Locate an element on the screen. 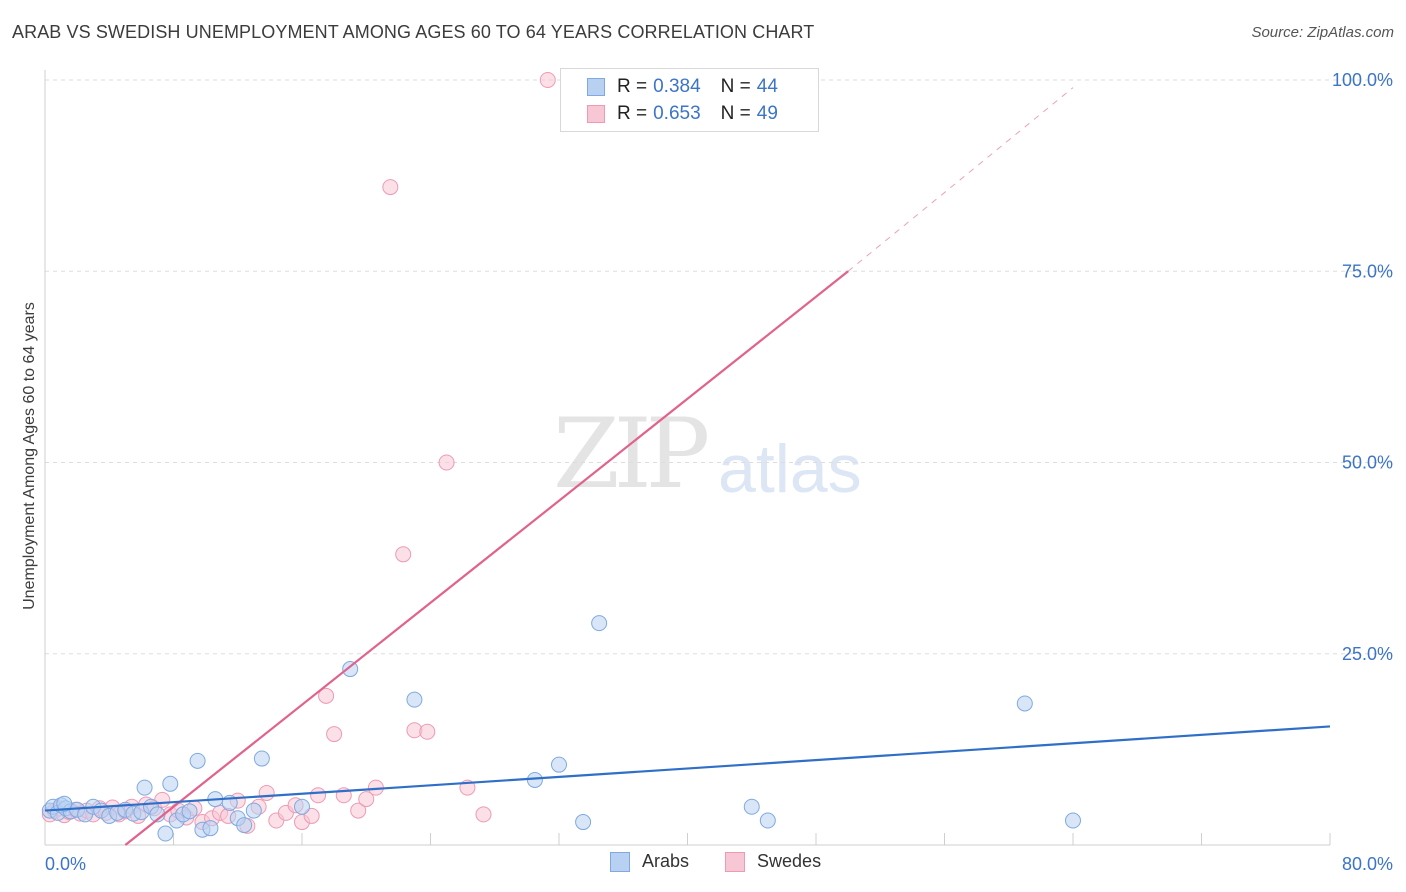 This screenshot has height=892, width=1406. legend-item-swedes: Swedes is located at coordinates (773, 861).